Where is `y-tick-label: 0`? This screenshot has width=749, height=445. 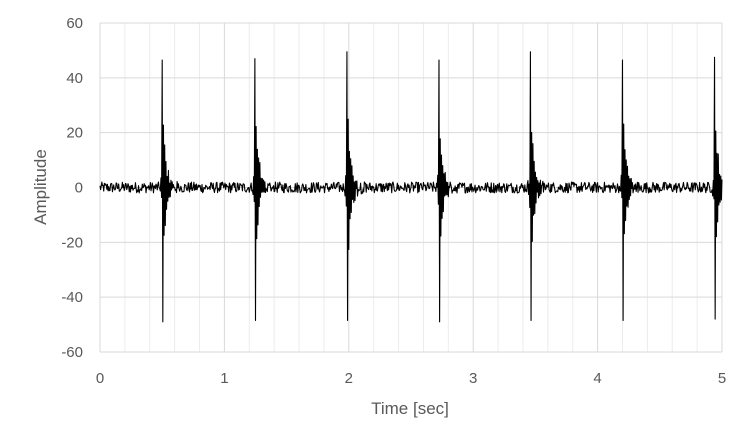
y-tick-label: 0 is located at coordinates (79, 188).